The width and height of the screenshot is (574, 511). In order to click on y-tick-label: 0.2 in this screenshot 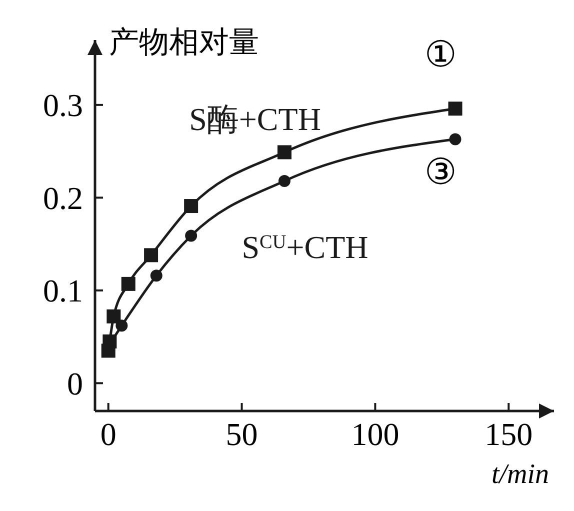, I will do `click(63, 198)`.